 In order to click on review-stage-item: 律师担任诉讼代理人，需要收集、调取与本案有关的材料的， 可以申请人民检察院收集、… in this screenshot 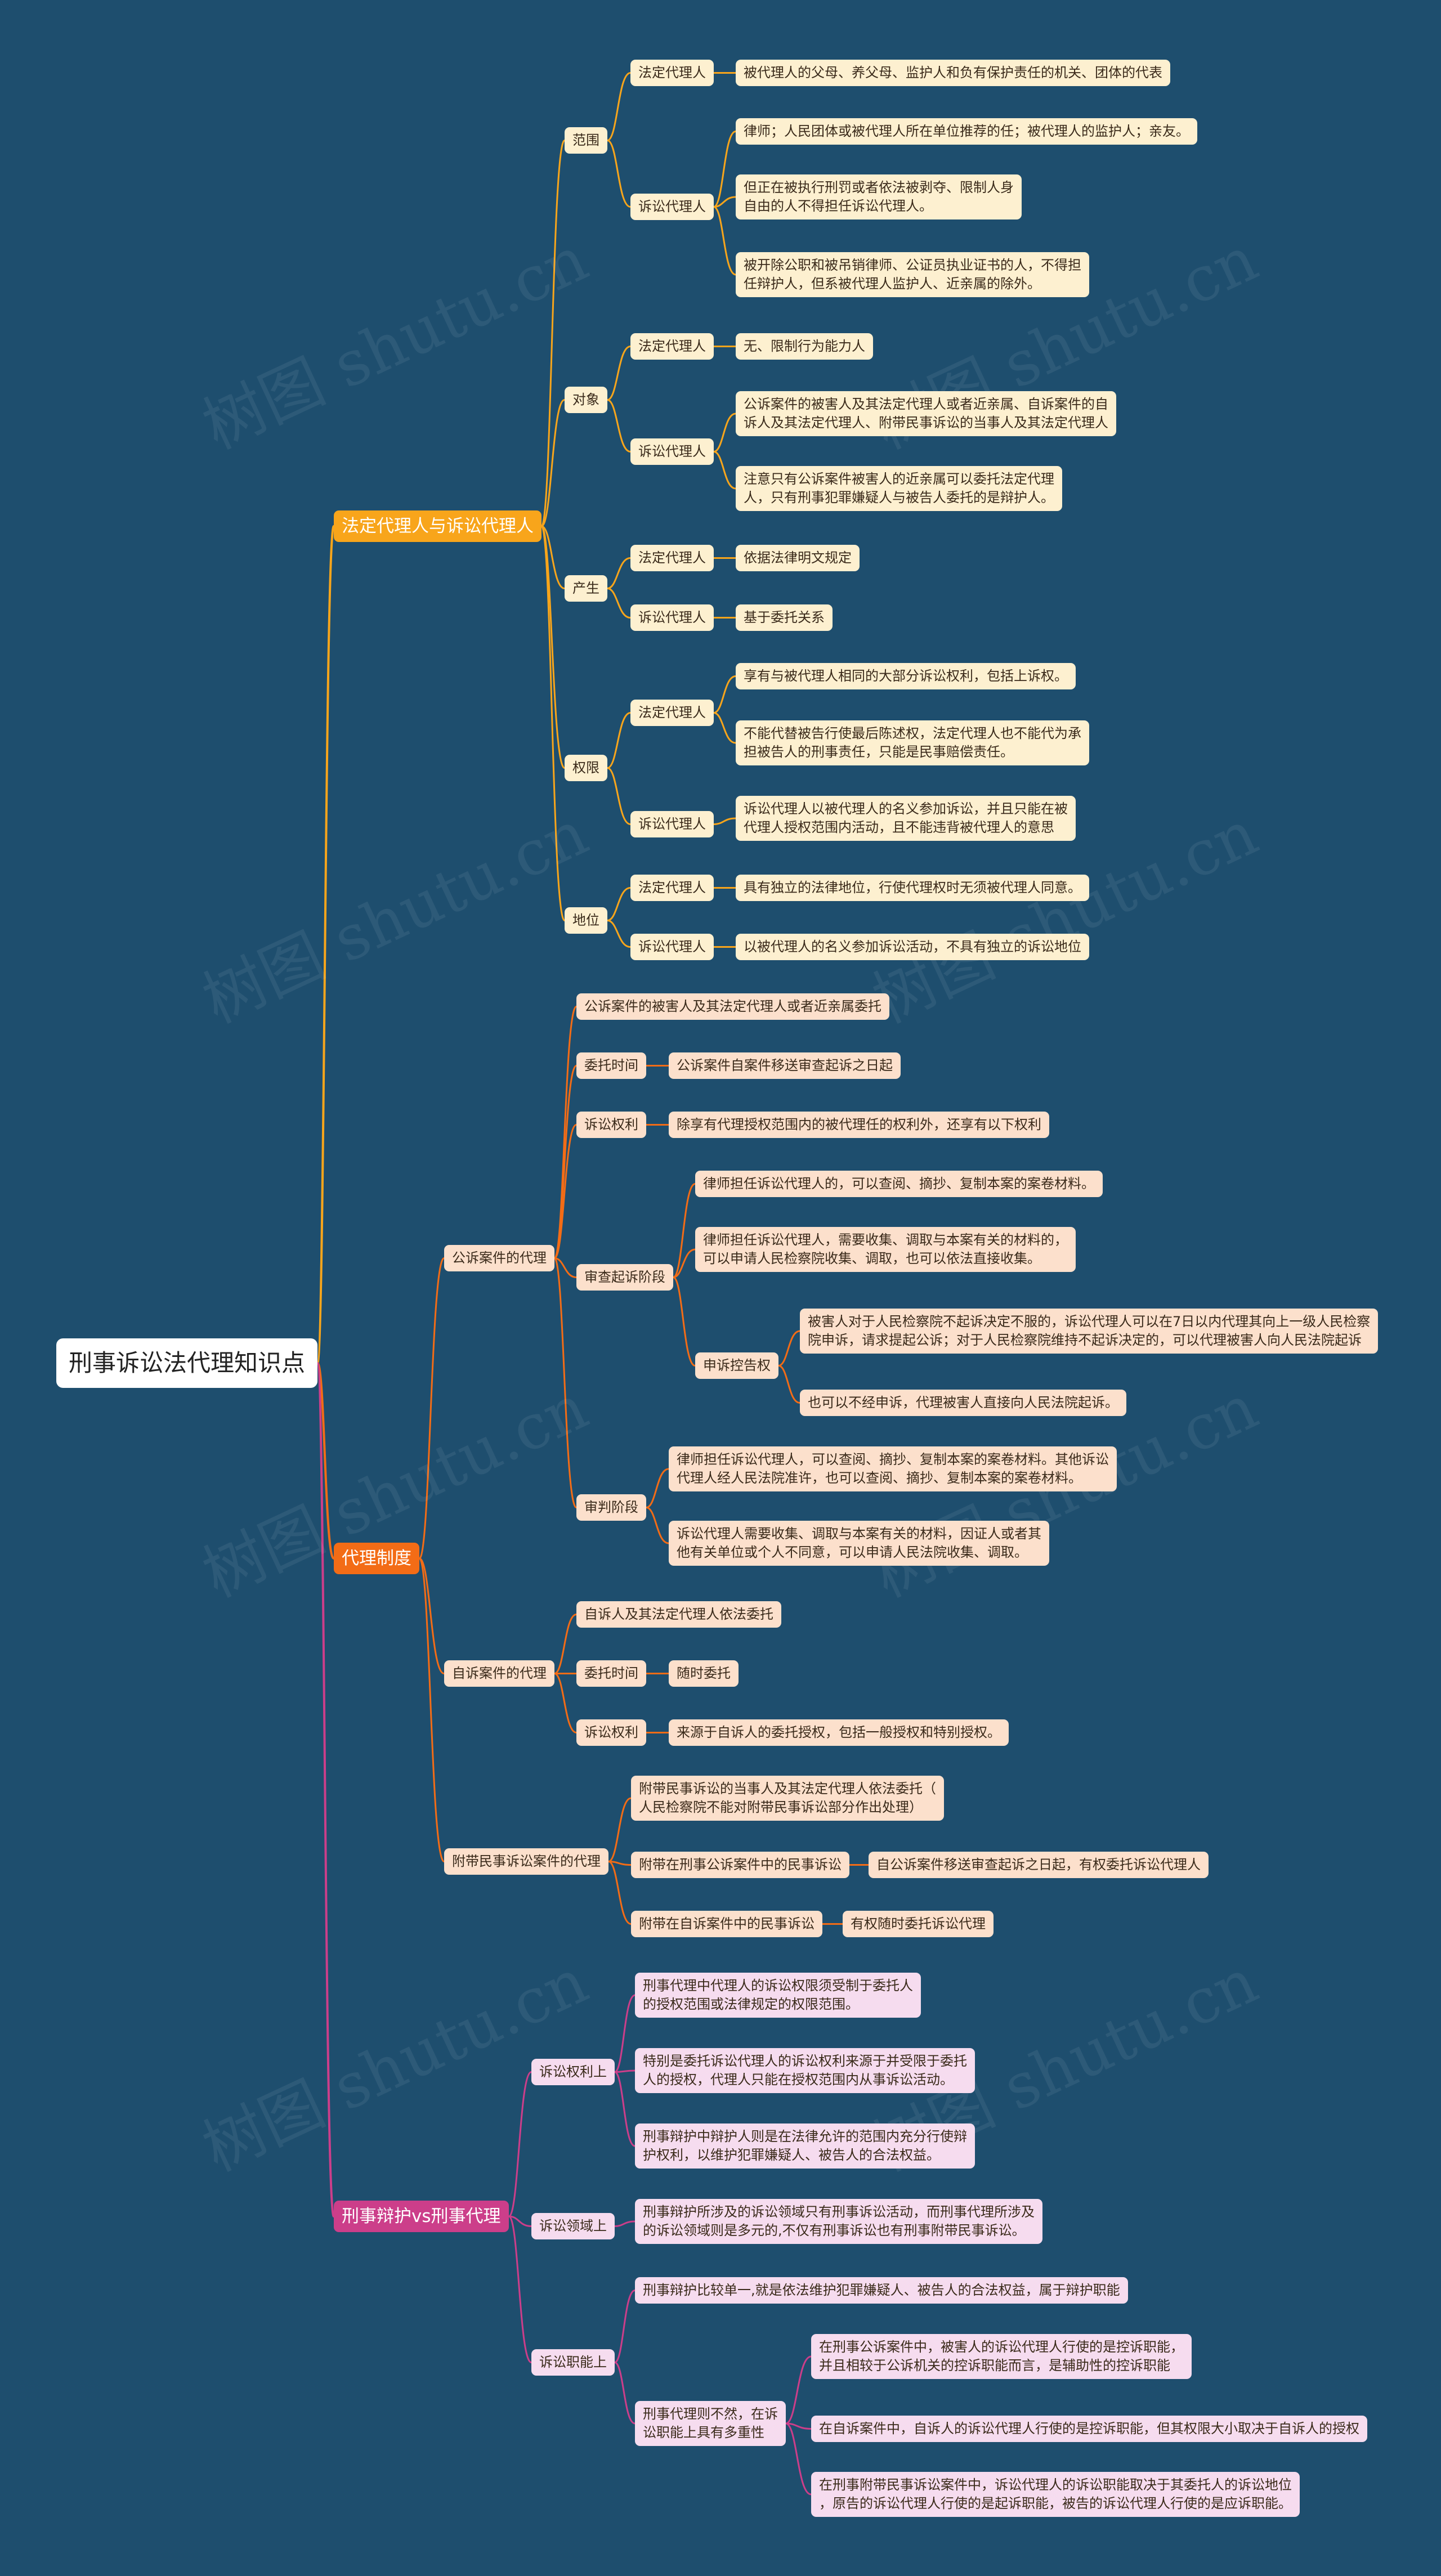, I will do `click(885, 1249)`.